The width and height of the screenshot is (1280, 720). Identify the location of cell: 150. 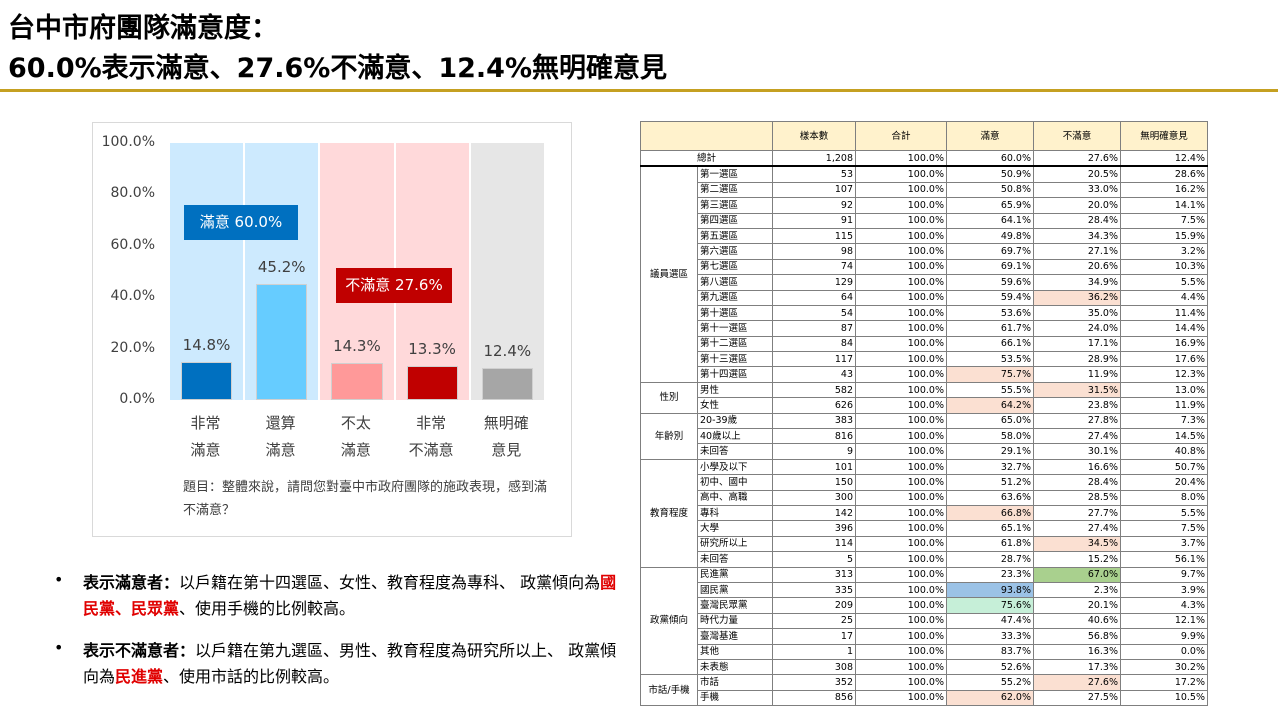
(814, 482).